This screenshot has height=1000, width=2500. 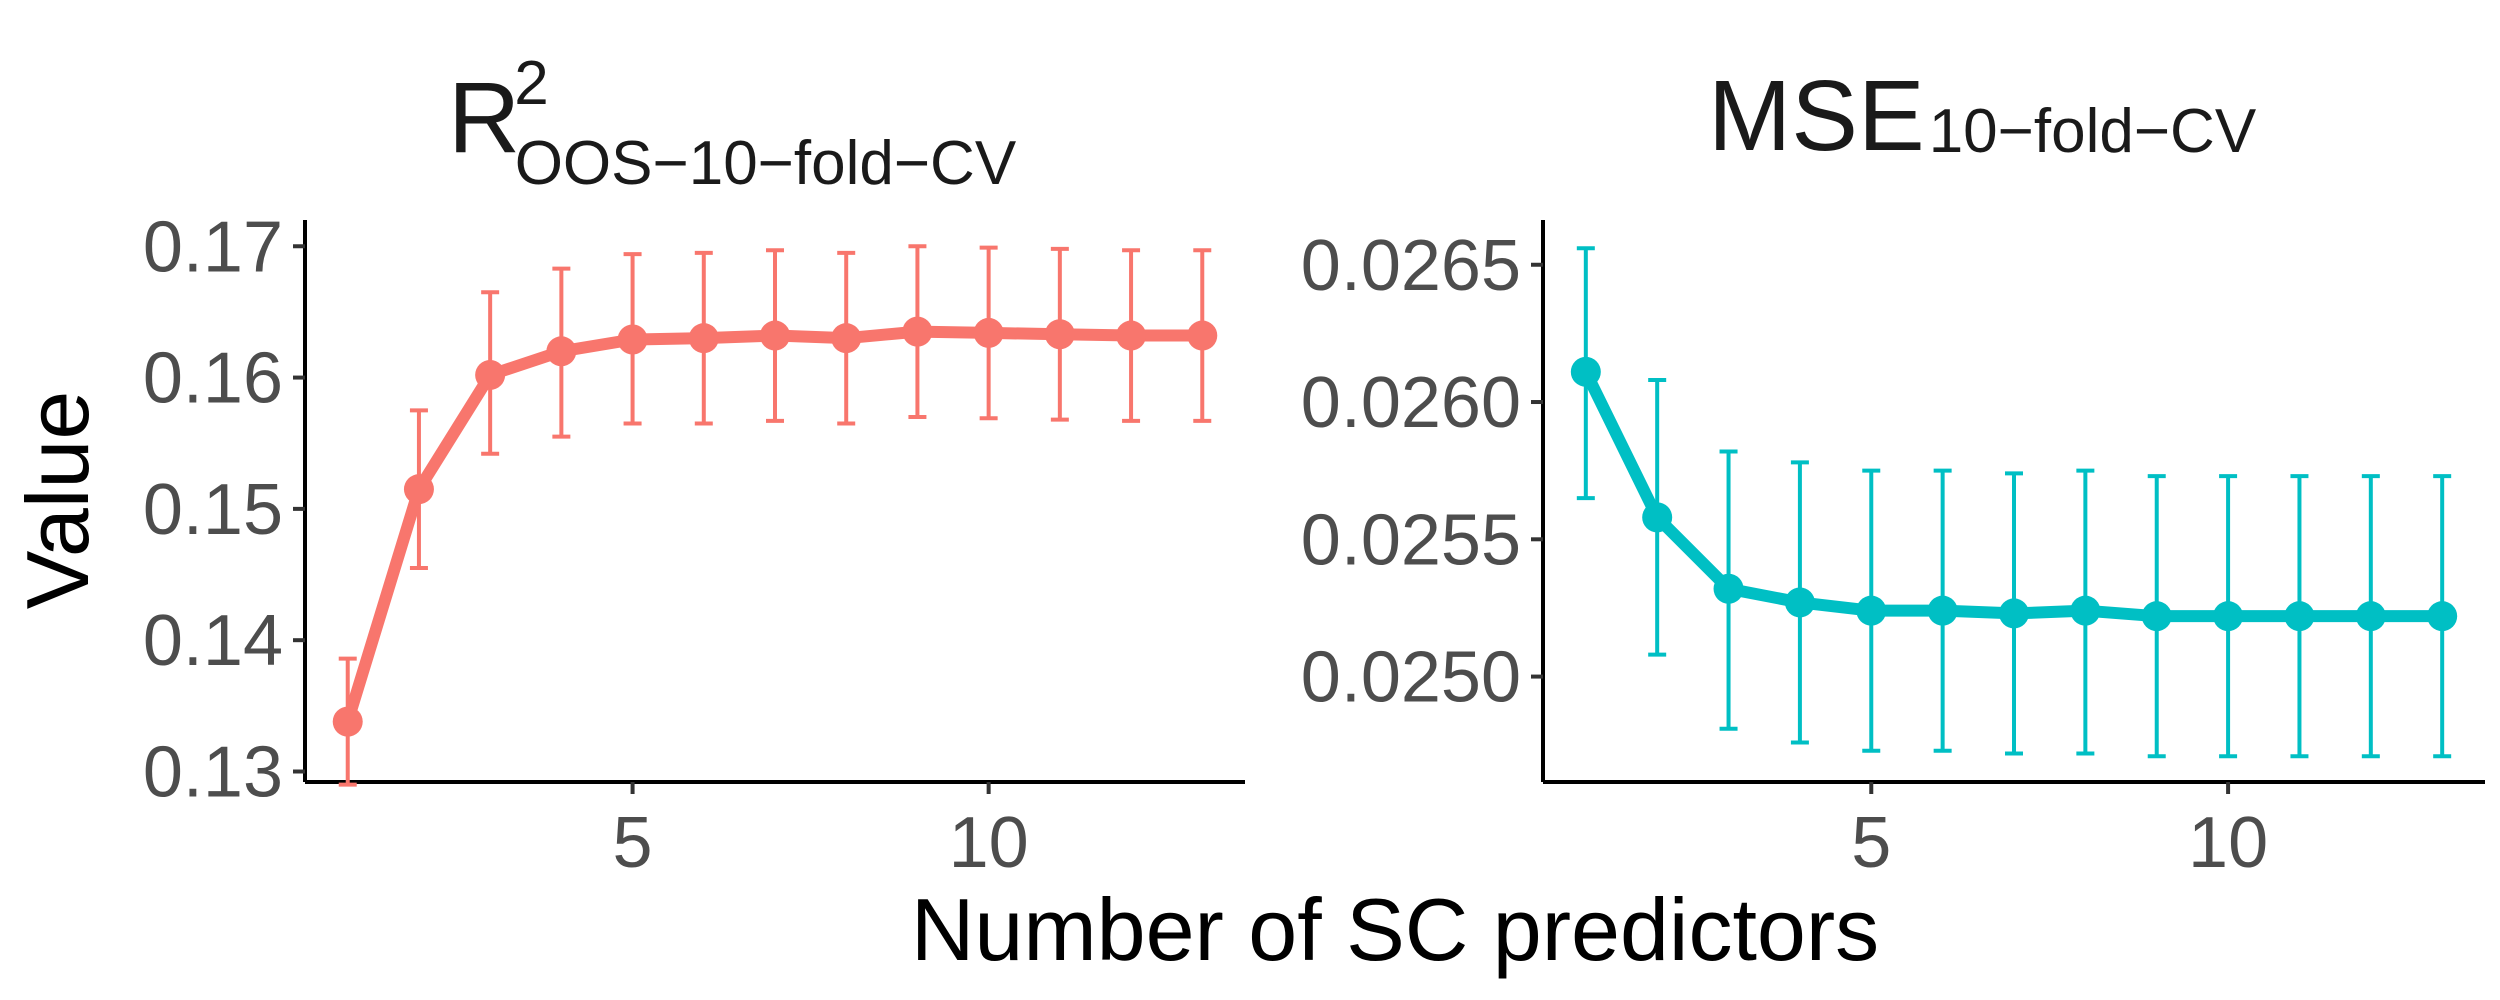 I want to click on right-x-tick-label: 5, so click(x=1871, y=843).